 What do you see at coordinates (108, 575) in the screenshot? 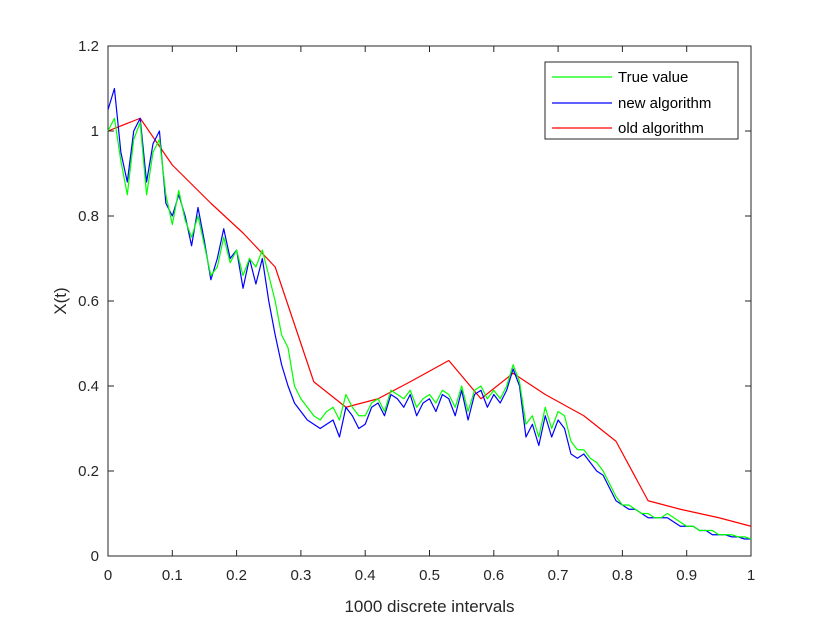
I see `x-tick-label: 0` at bounding box center [108, 575].